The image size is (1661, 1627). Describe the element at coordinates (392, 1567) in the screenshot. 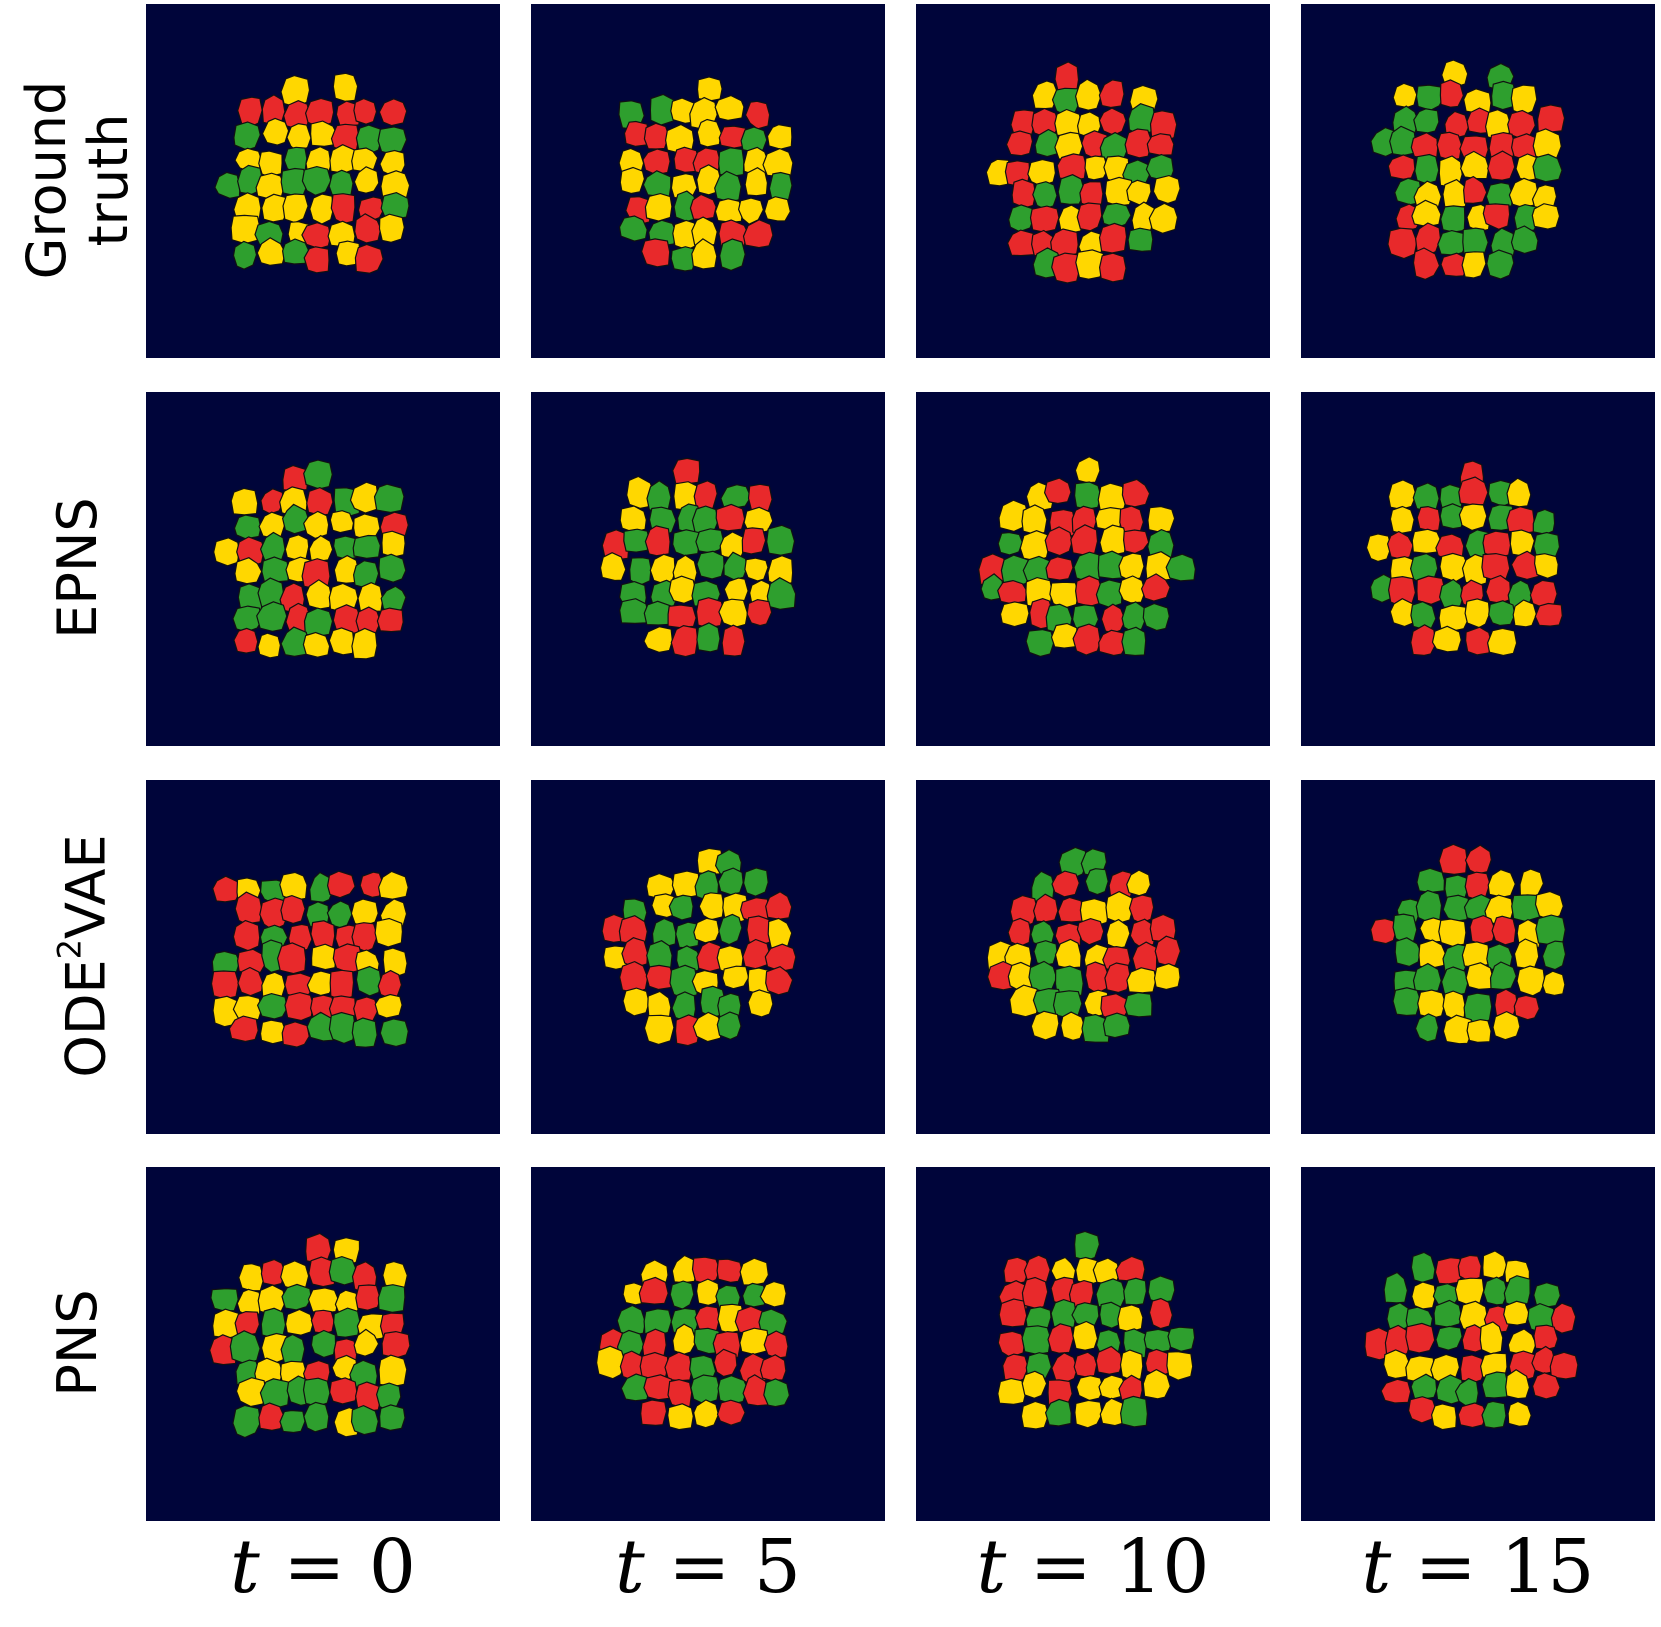

I see `time-value: 0` at that location.